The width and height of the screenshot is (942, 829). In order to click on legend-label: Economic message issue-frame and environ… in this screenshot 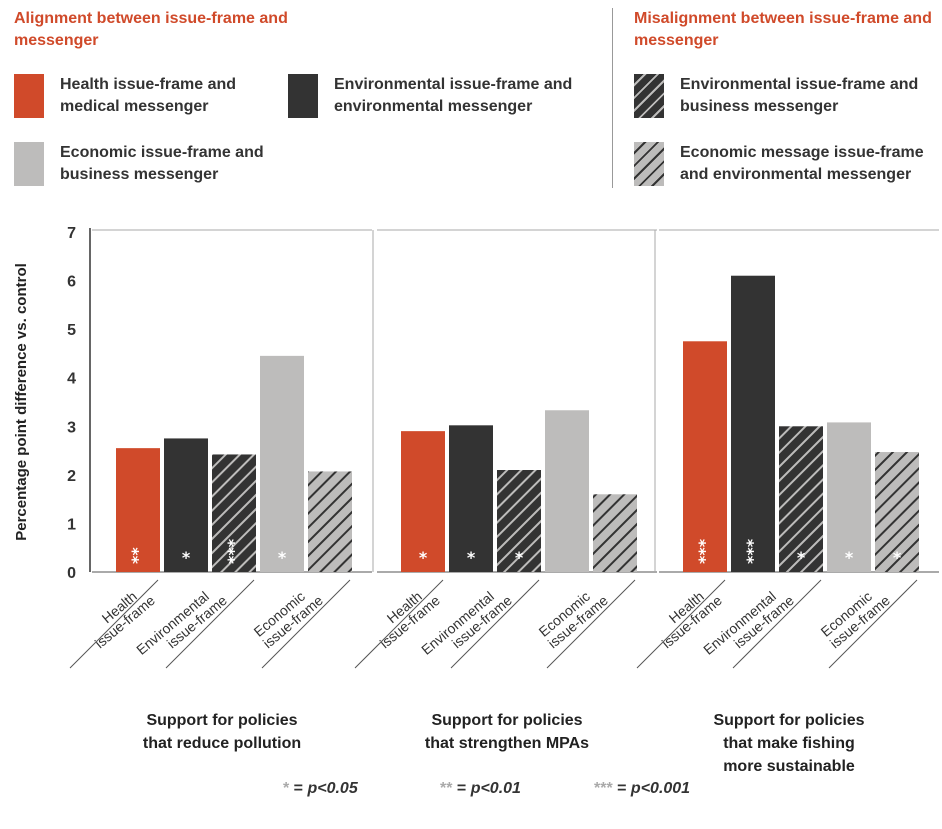, I will do `click(802, 163)`.